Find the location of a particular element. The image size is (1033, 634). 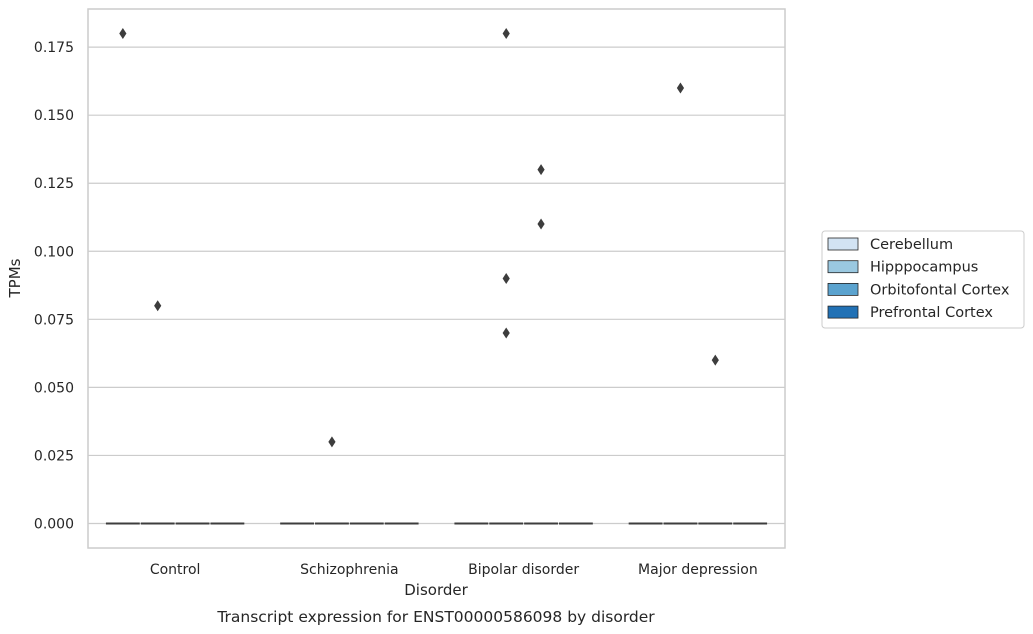

legend-frame is located at coordinates (923, 279).